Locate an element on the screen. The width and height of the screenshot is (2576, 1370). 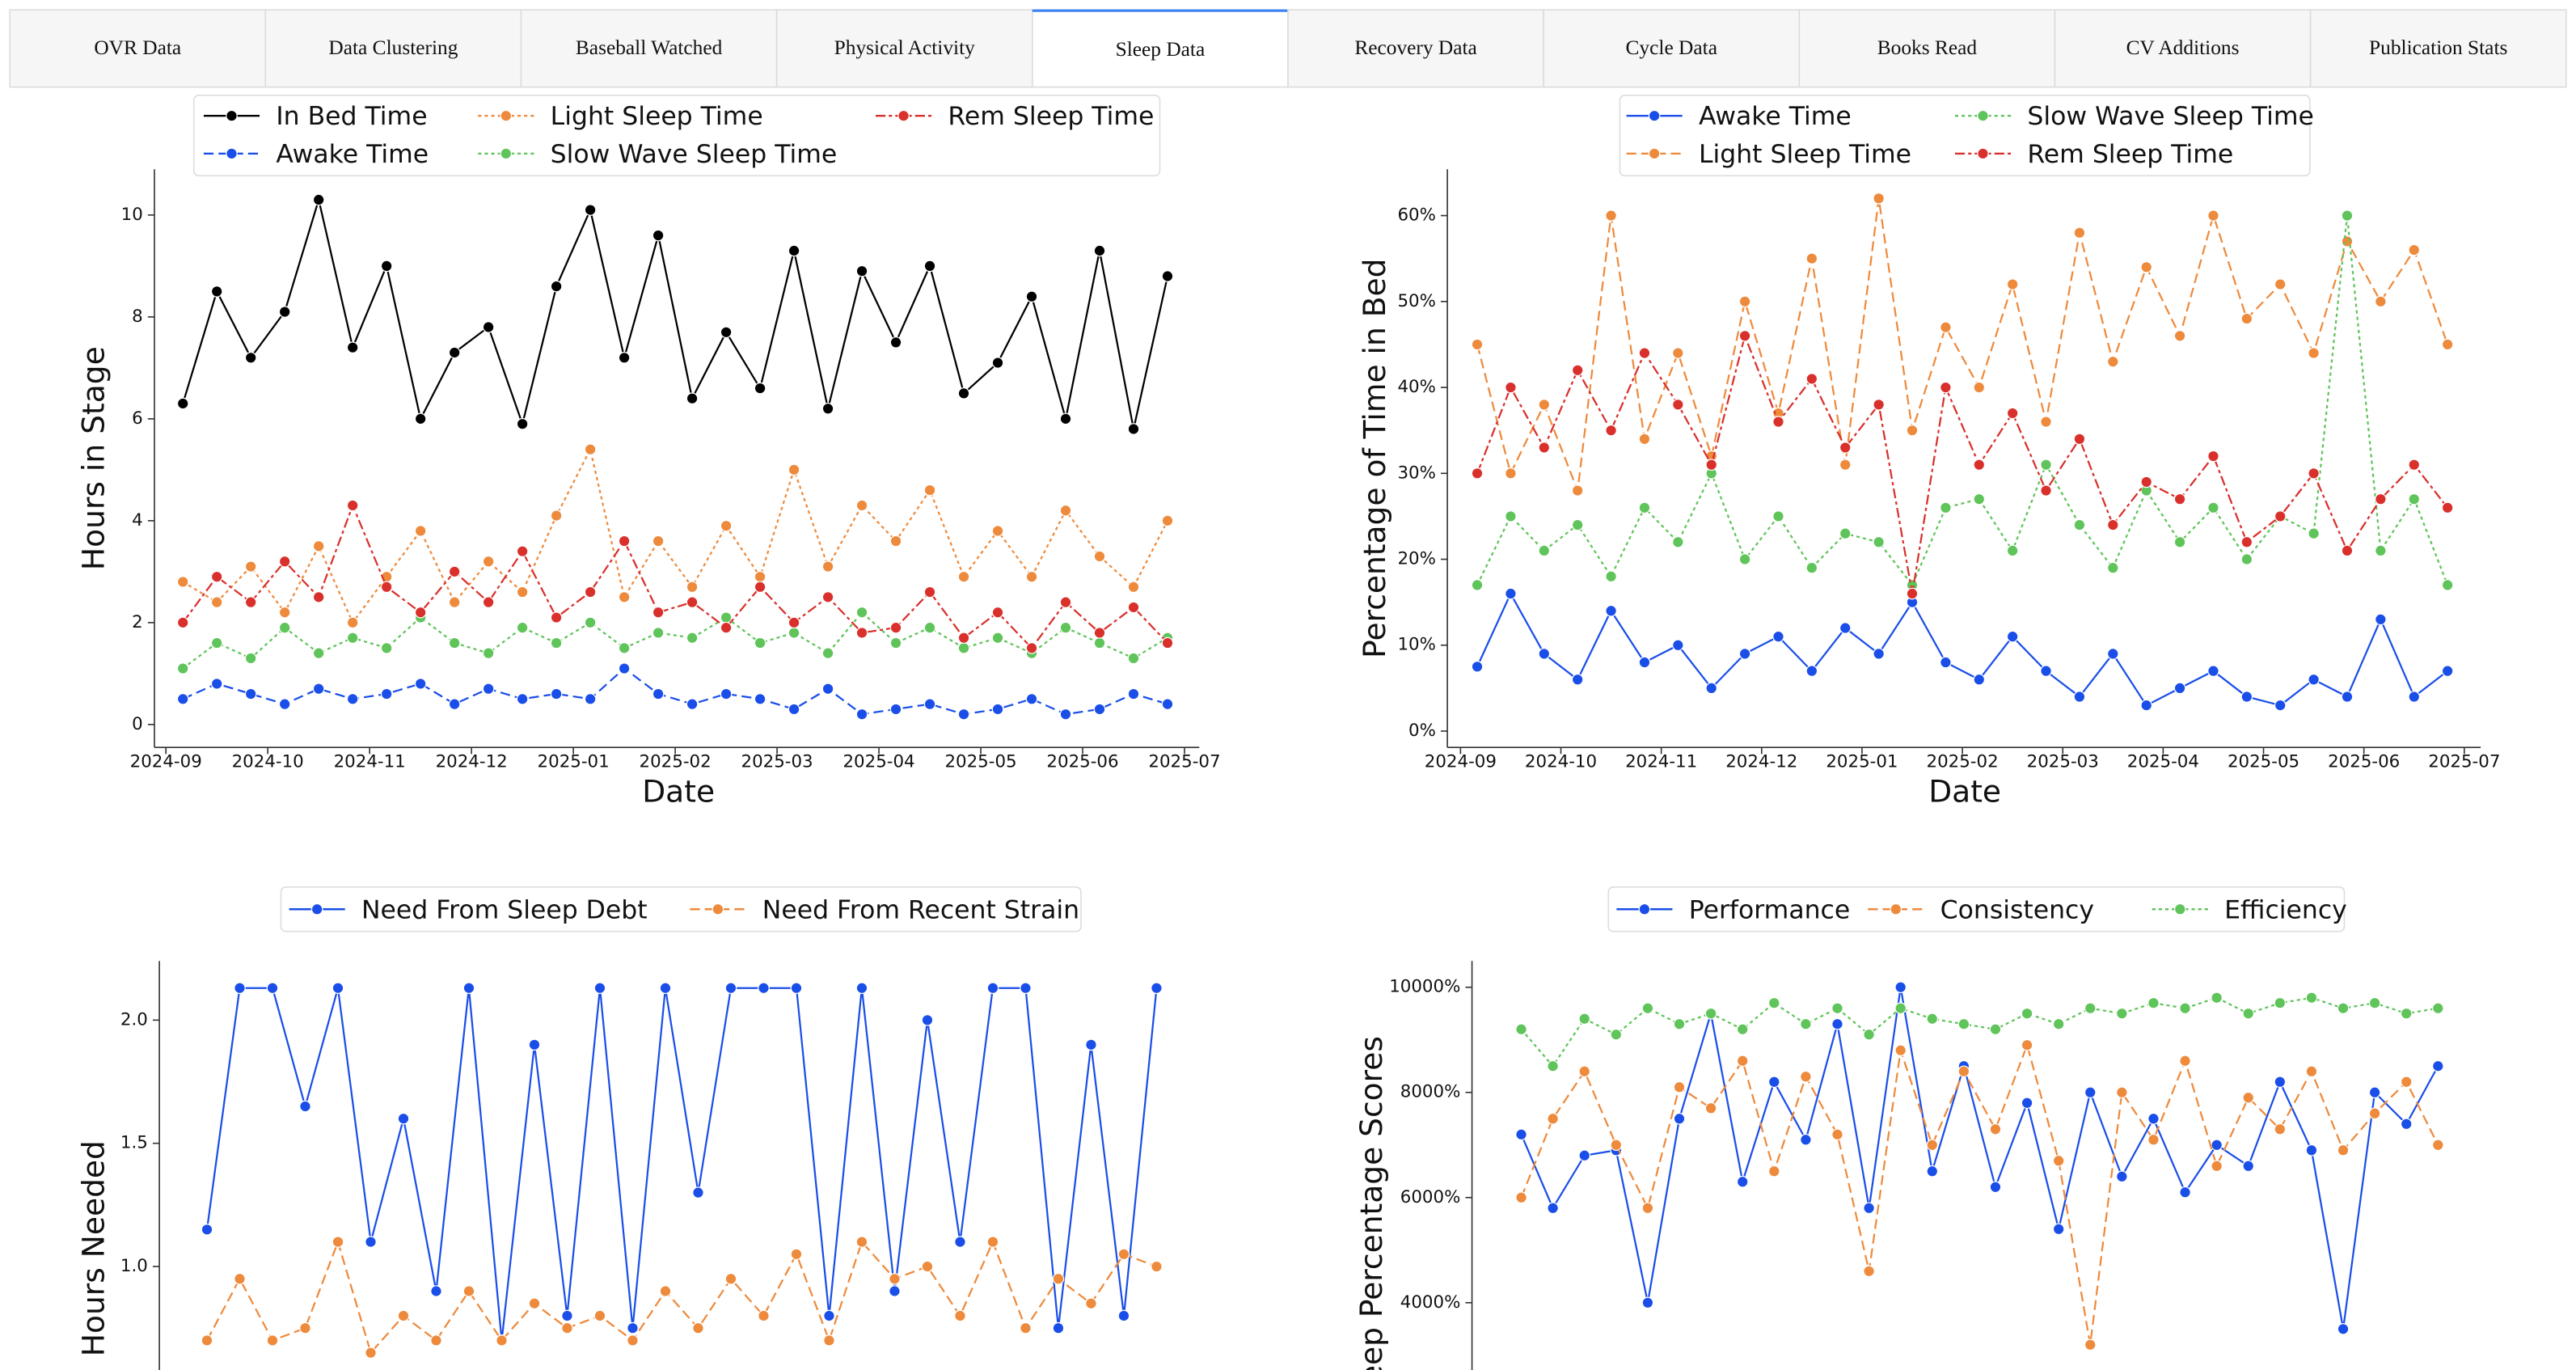
tab: CV Additions is located at coordinates (2183, 48).